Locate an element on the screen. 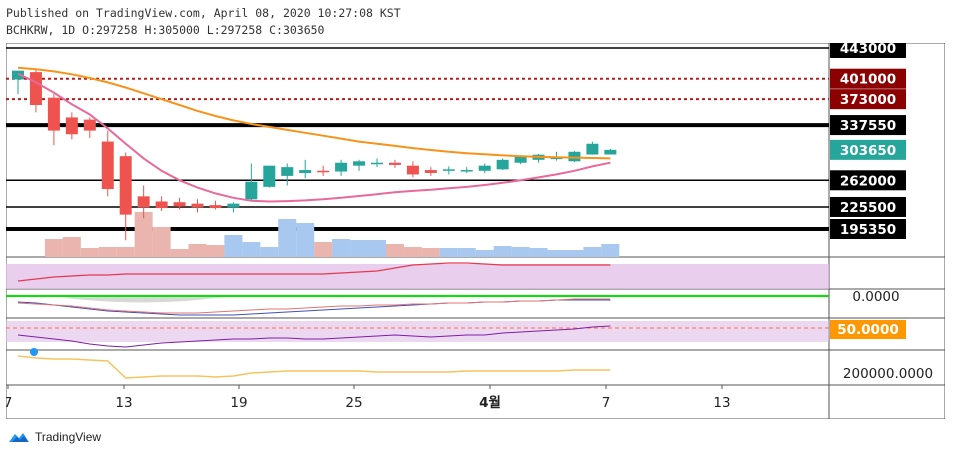 The height and width of the screenshot is (456, 953). bottom-indicator-line is located at coordinates (314, 367).